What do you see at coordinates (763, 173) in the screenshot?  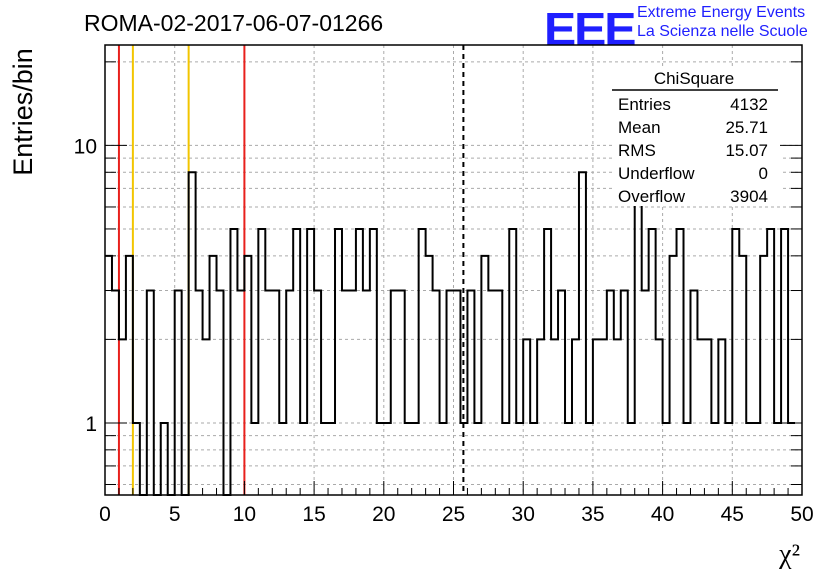 I see `stats-value: 0` at bounding box center [763, 173].